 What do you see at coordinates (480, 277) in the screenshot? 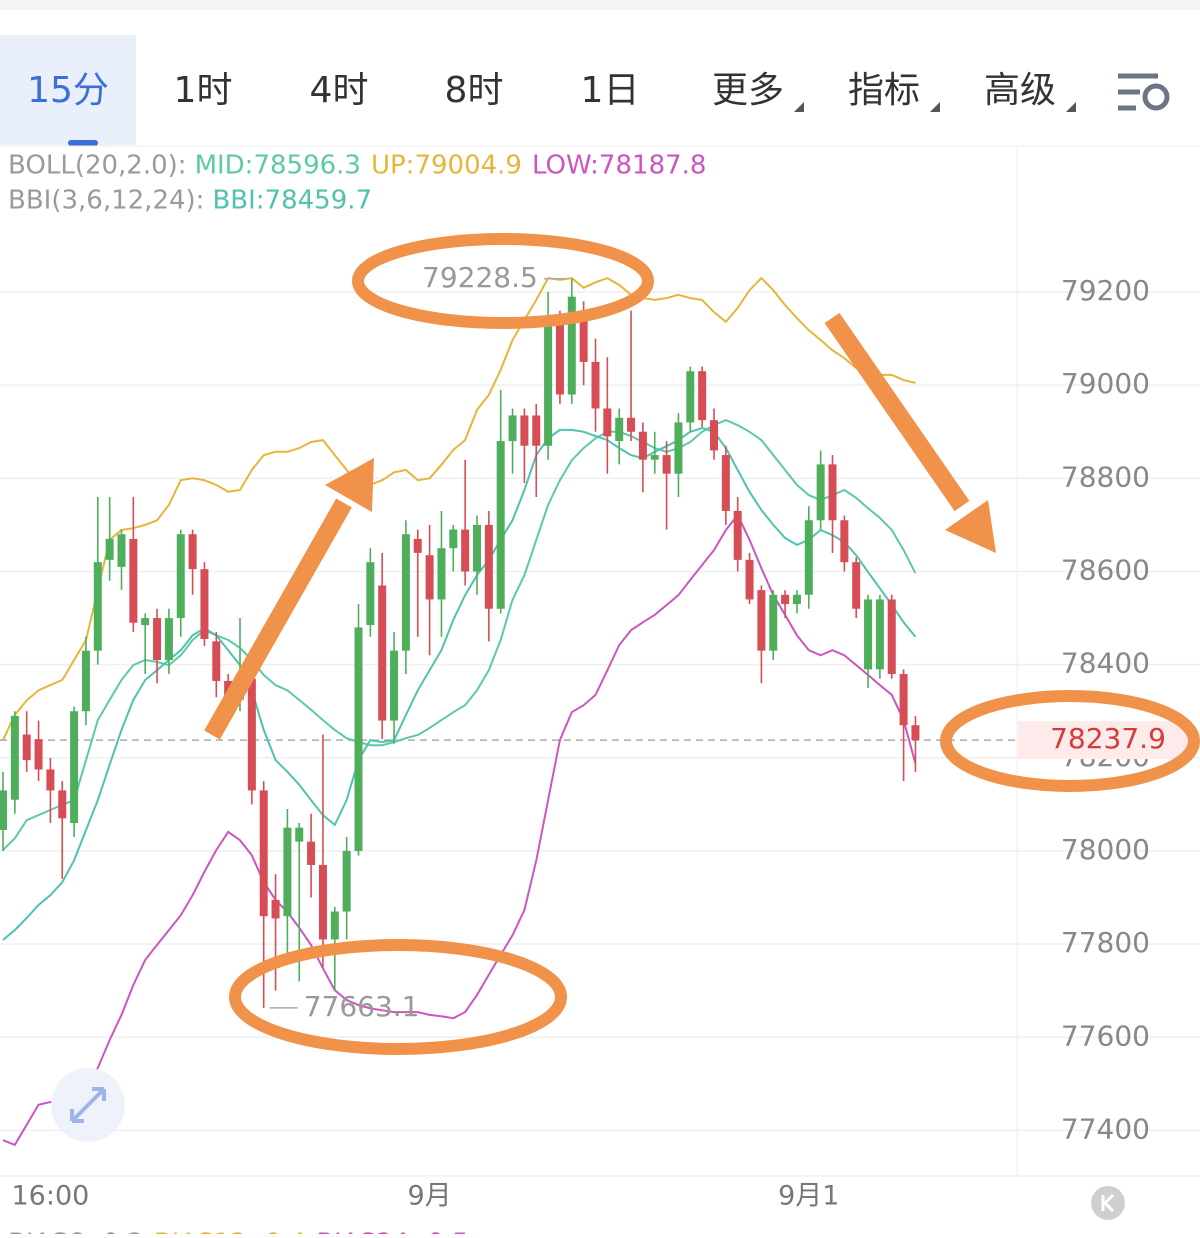
I see `max-label: 79228.5` at bounding box center [480, 277].